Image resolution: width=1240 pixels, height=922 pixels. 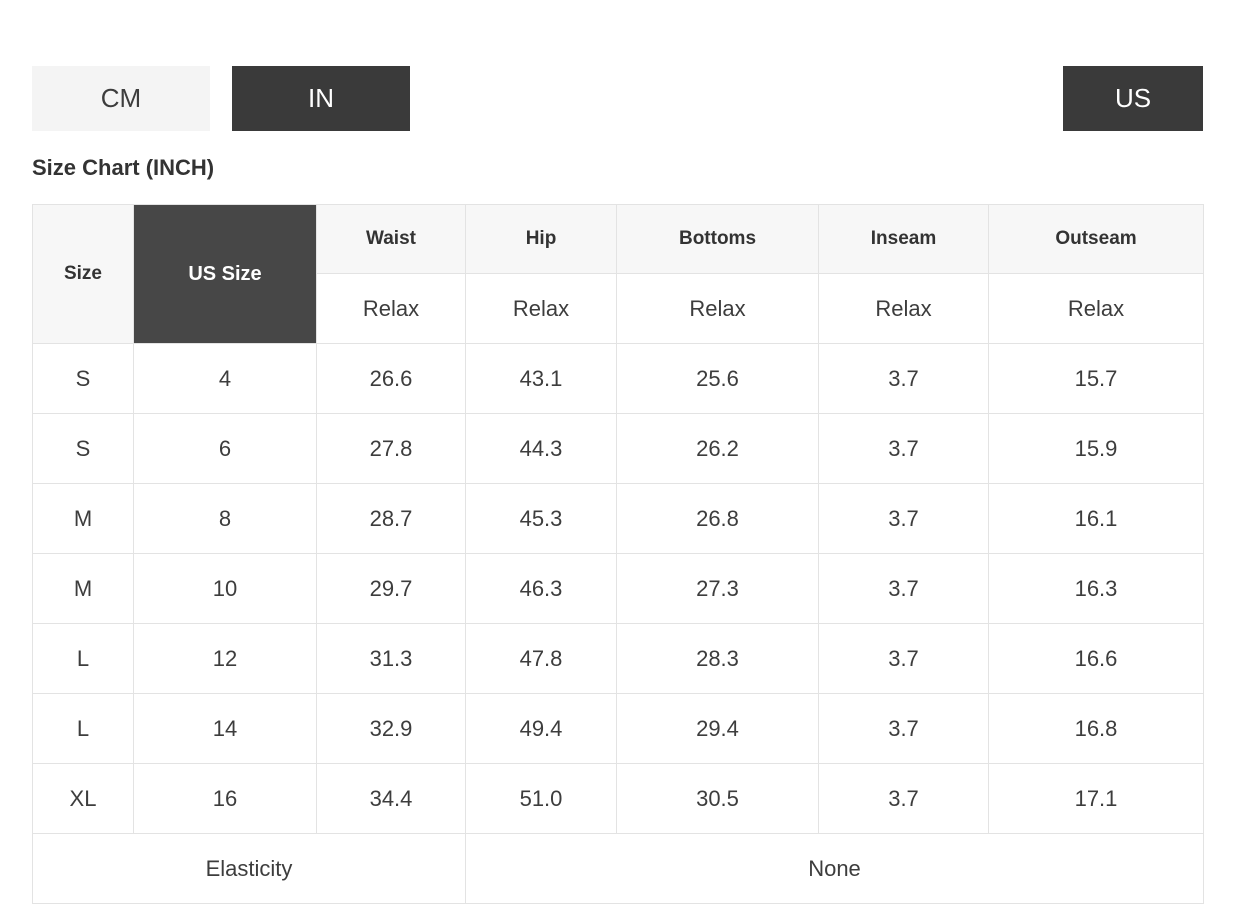 I want to click on unit-in-button: IN, so click(x=321, y=98).